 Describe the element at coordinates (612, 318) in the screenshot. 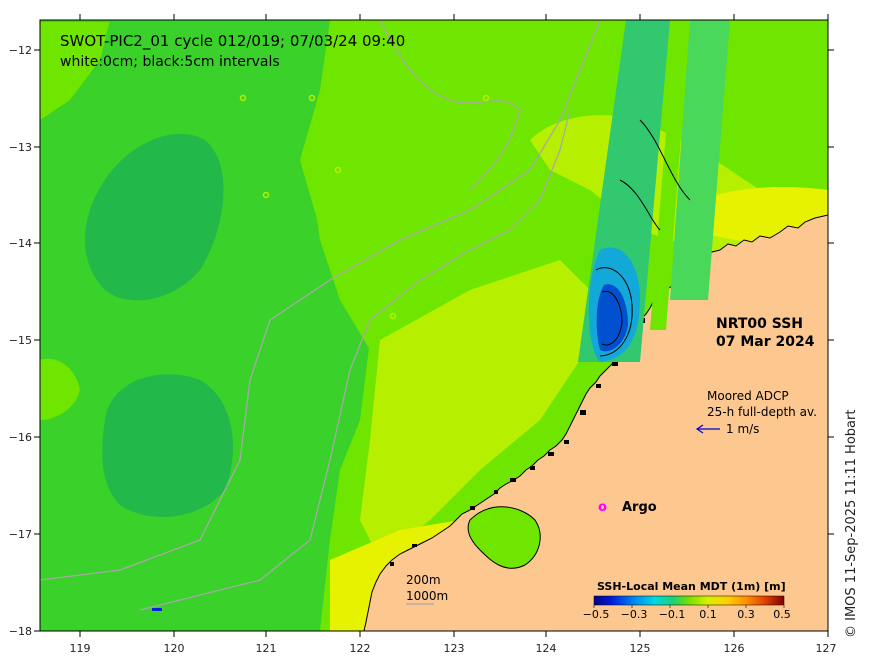

I see `swot-lowest-core` at that location.